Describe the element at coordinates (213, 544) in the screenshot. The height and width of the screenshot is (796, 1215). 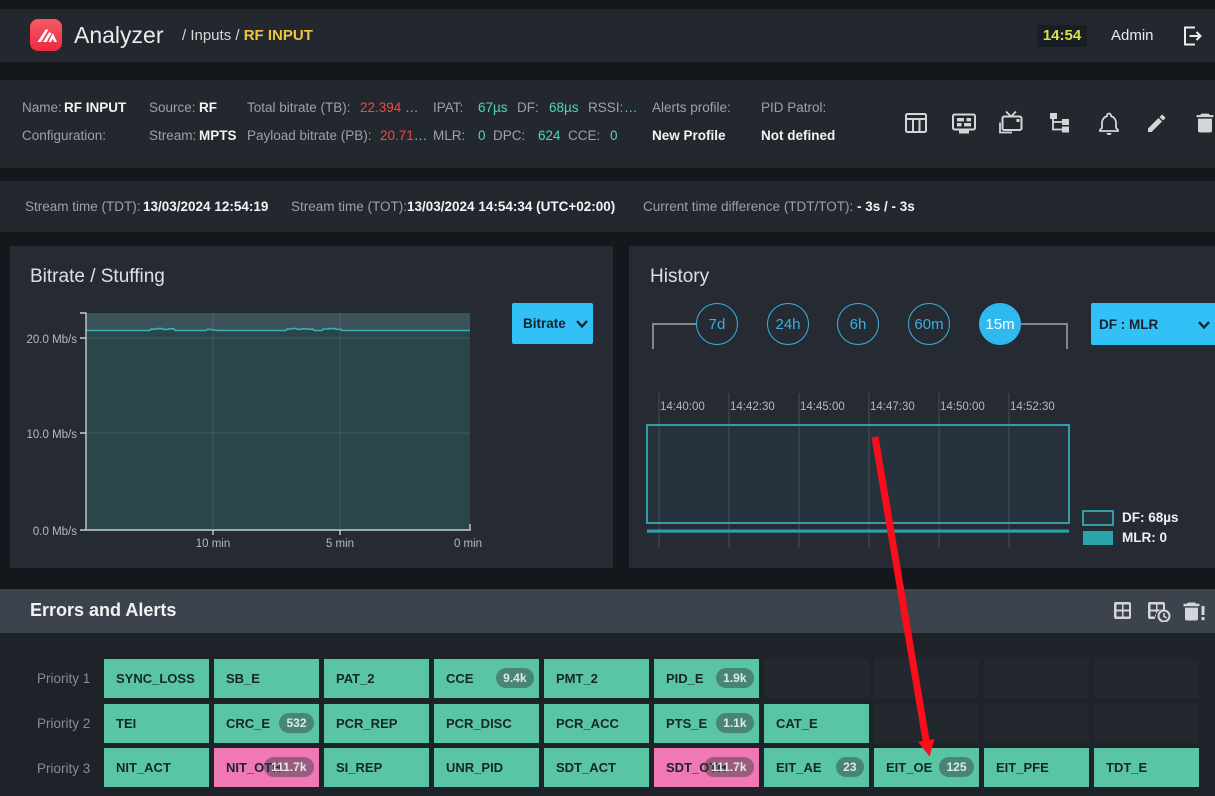
I see `svg-text: 10 min` at that location.